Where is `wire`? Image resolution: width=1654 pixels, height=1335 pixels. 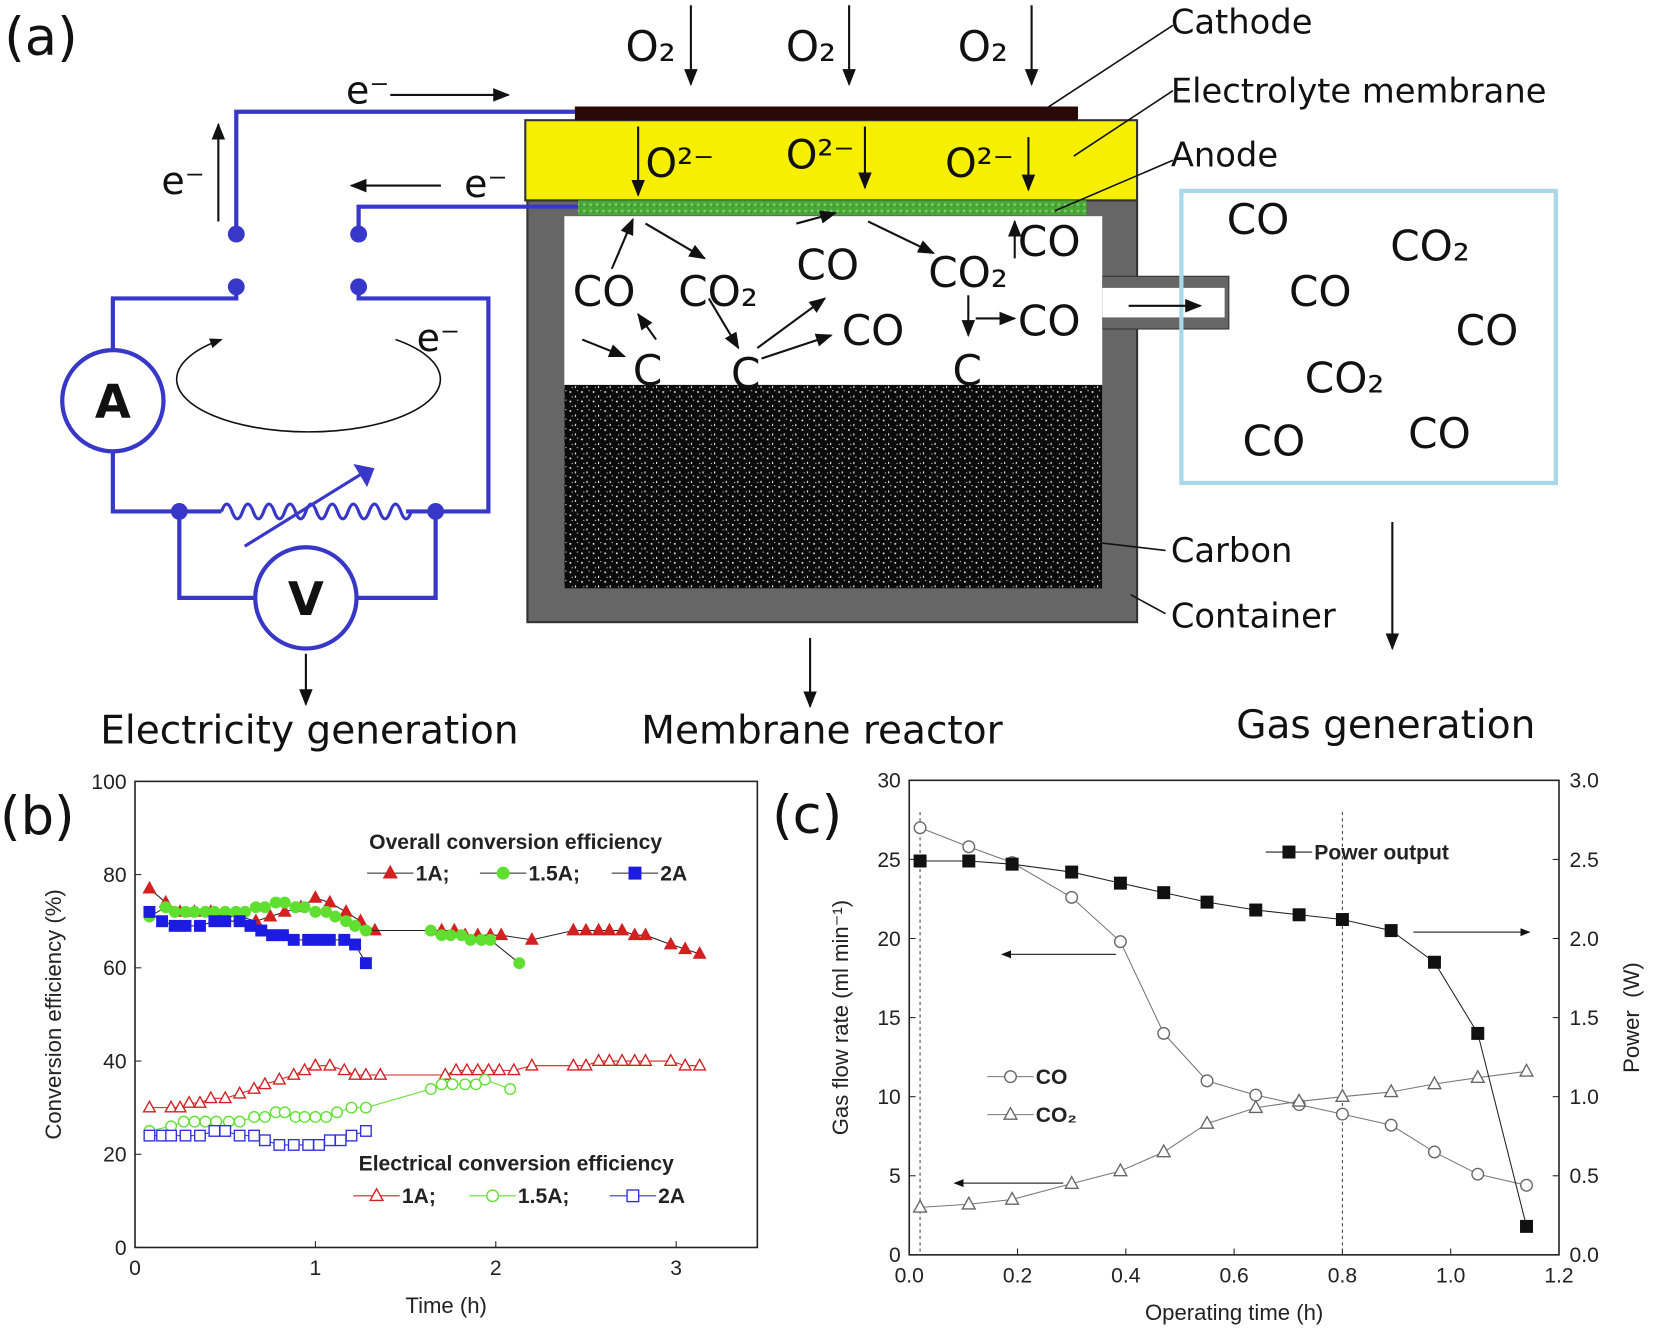 wire is located at coordinates (307, 556).